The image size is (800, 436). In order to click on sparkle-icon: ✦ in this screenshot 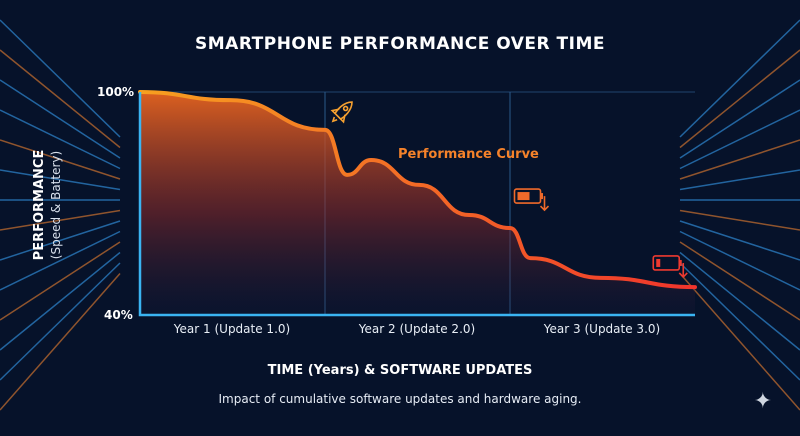, I will do `click(762, 401)`.